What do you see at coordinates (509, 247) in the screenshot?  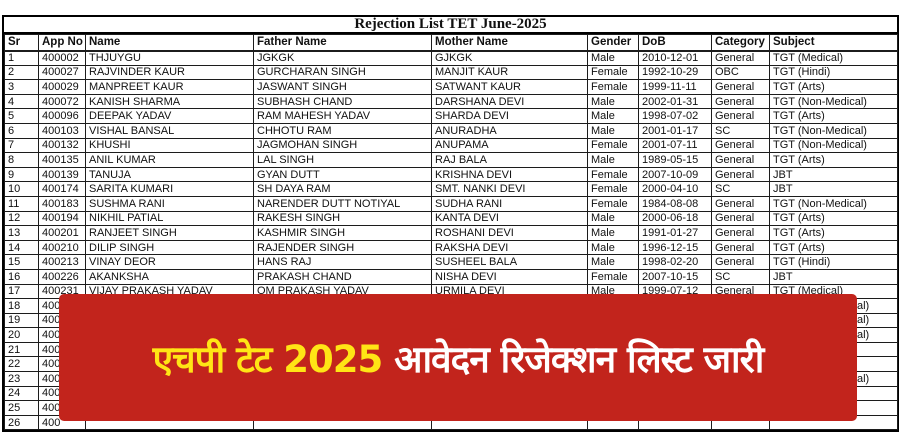 I see `table-cell: RAKSHA DEVI` at bounding box center [509, 247].